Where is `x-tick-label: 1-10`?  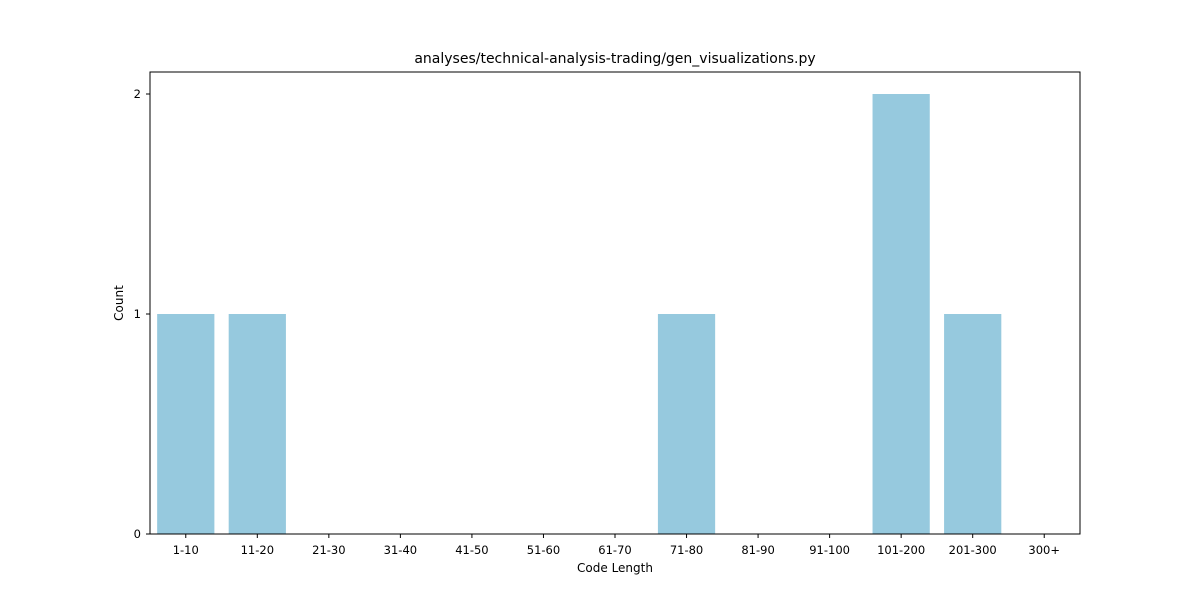
x-tick-label: 1-10 is located at coordinates (186, 550).